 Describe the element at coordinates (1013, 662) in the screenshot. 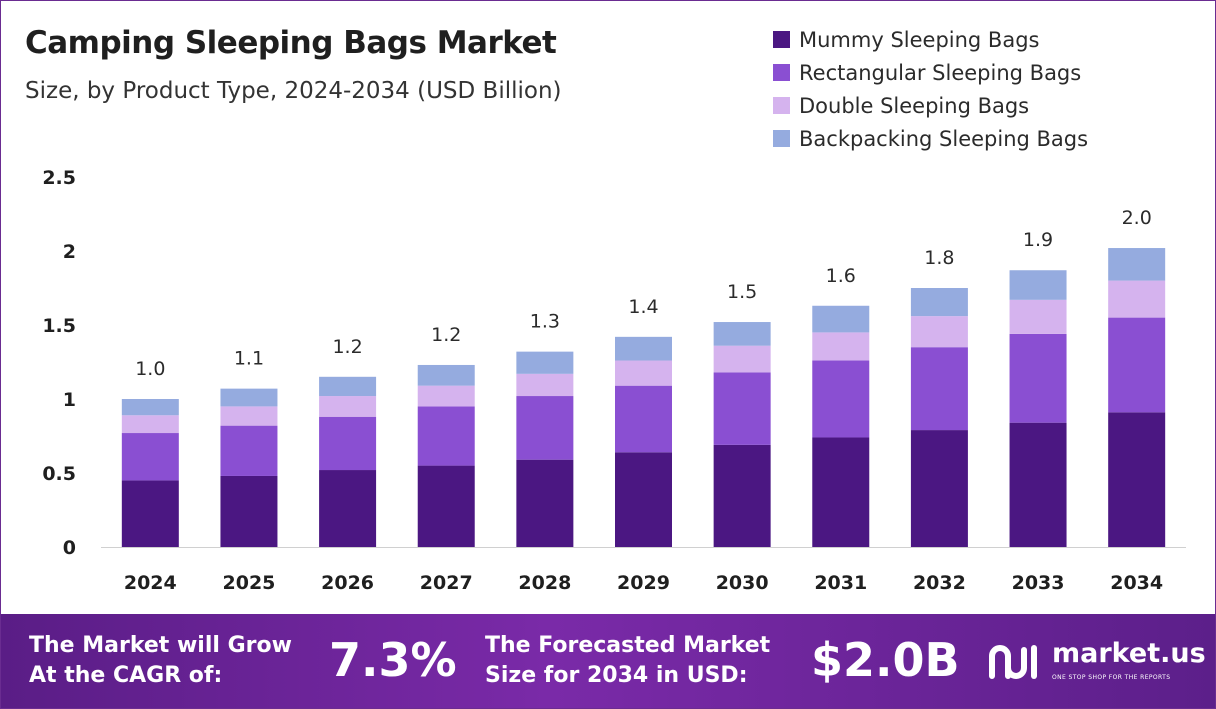

I see `market-us-logo-icon` at that location.